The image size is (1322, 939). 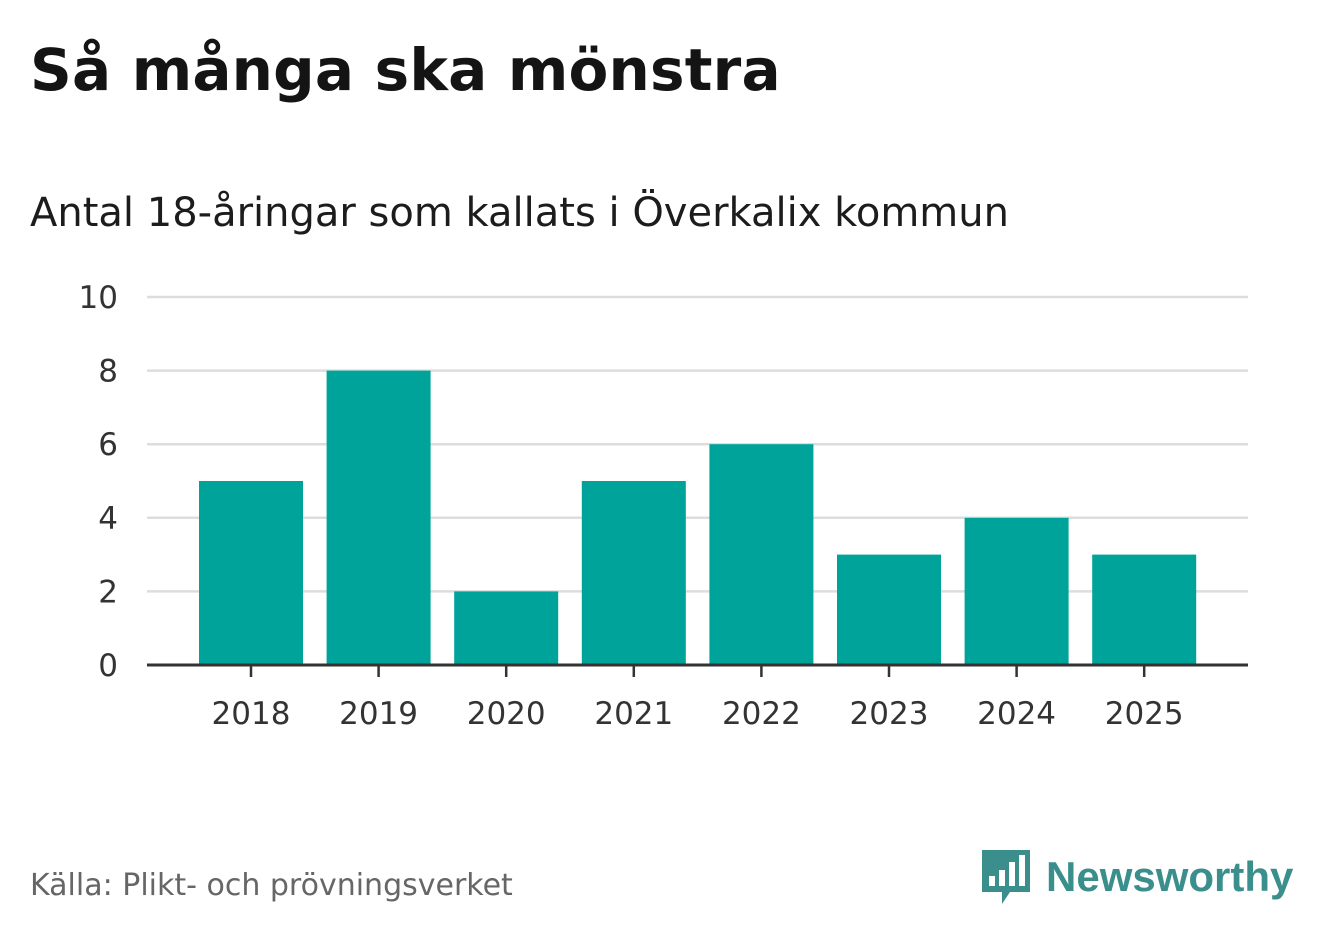 I want to click on x-tick-label: 2023, so click(x=889, y=714).